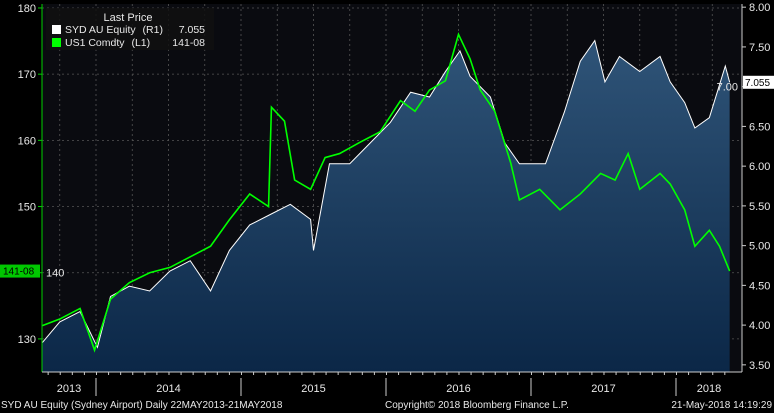 Image resolution: width=774 pixels, height=413 pixels. I want to click on footer-copyright: Copyright© 2018 Bloomberg Finance L.P., so click(477, 405).